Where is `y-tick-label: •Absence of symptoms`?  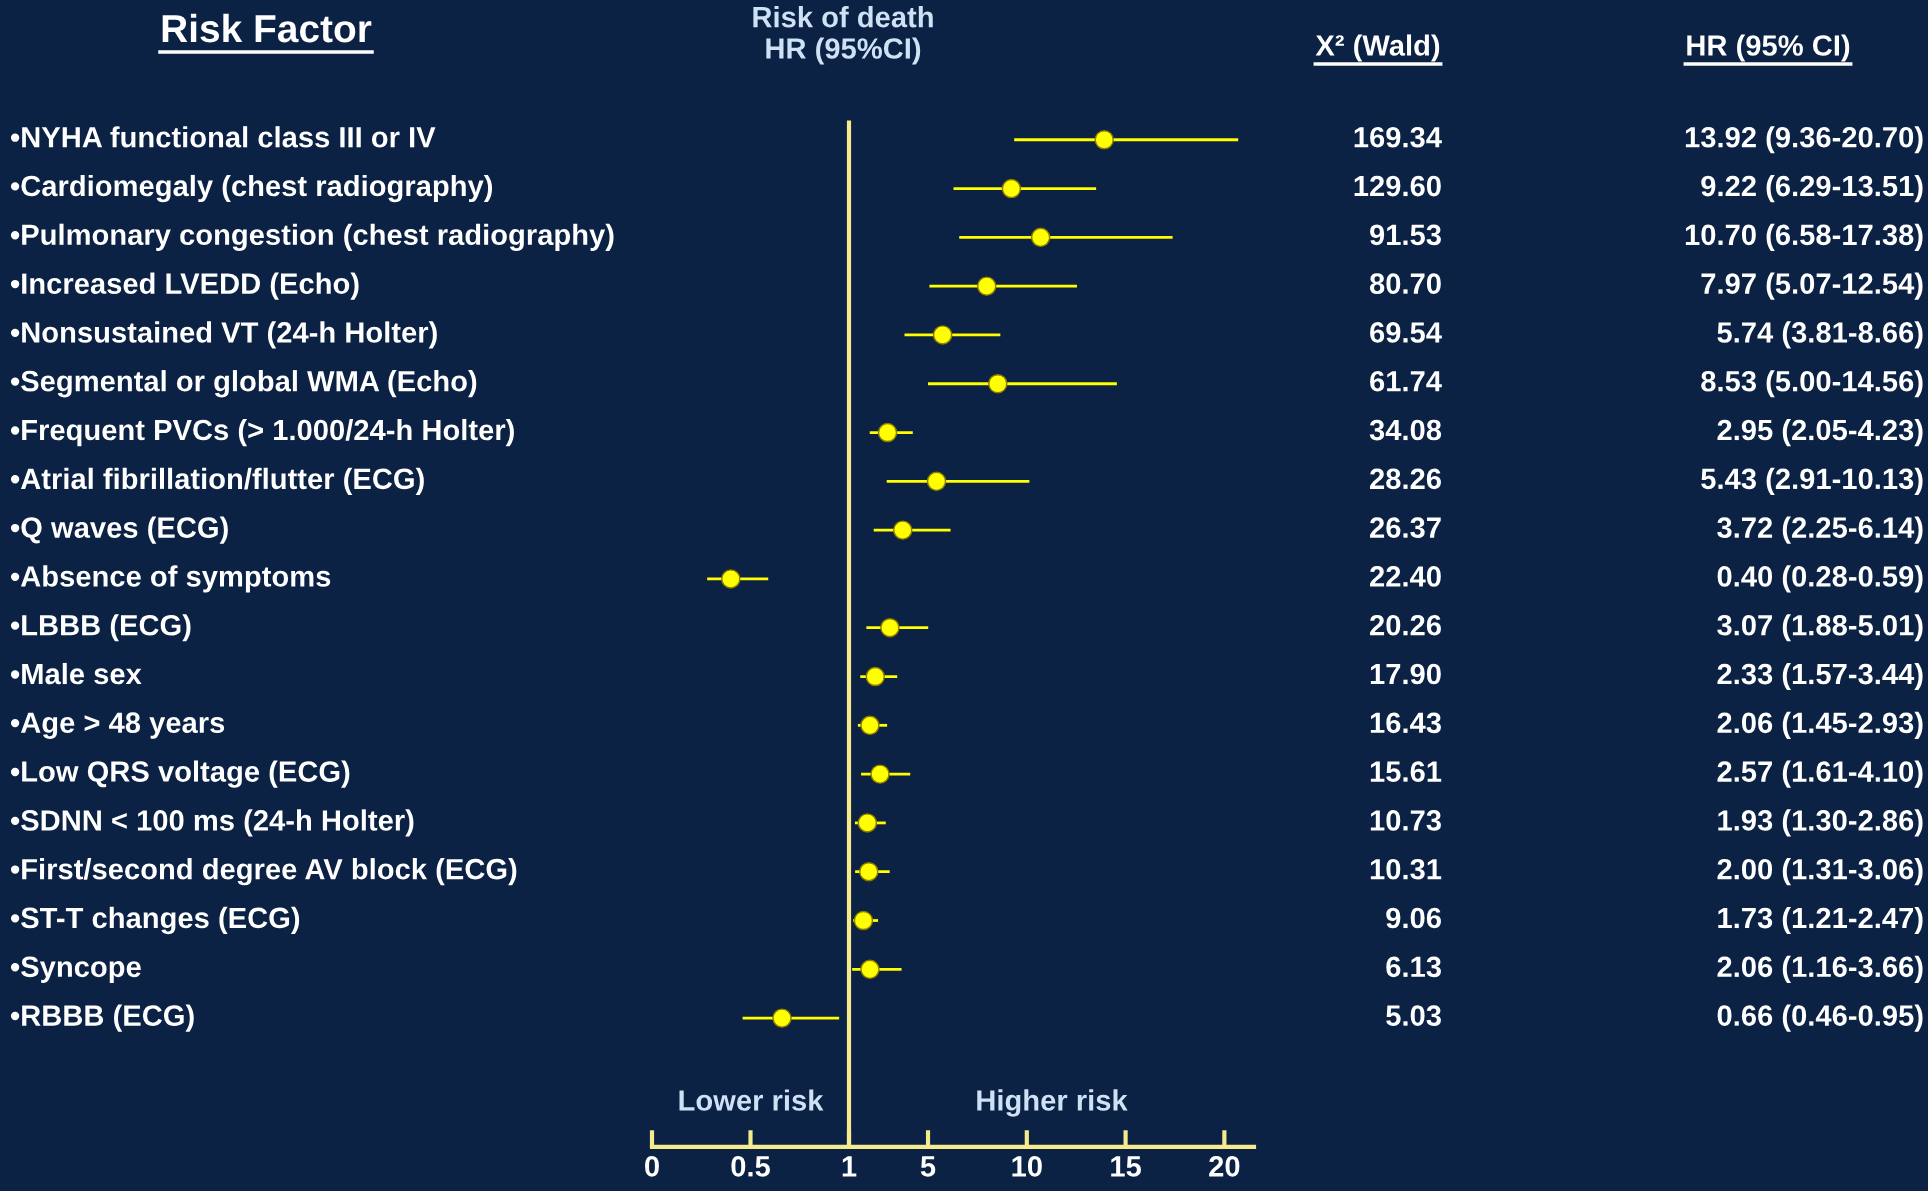
y-tick-label: •Absence of symptoms is located at coordinates (170, 579).